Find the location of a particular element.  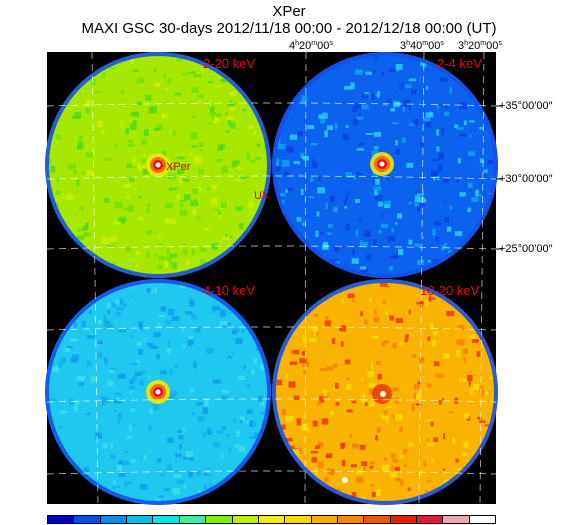

color-scale-bar is located at coordinates (271, 519).